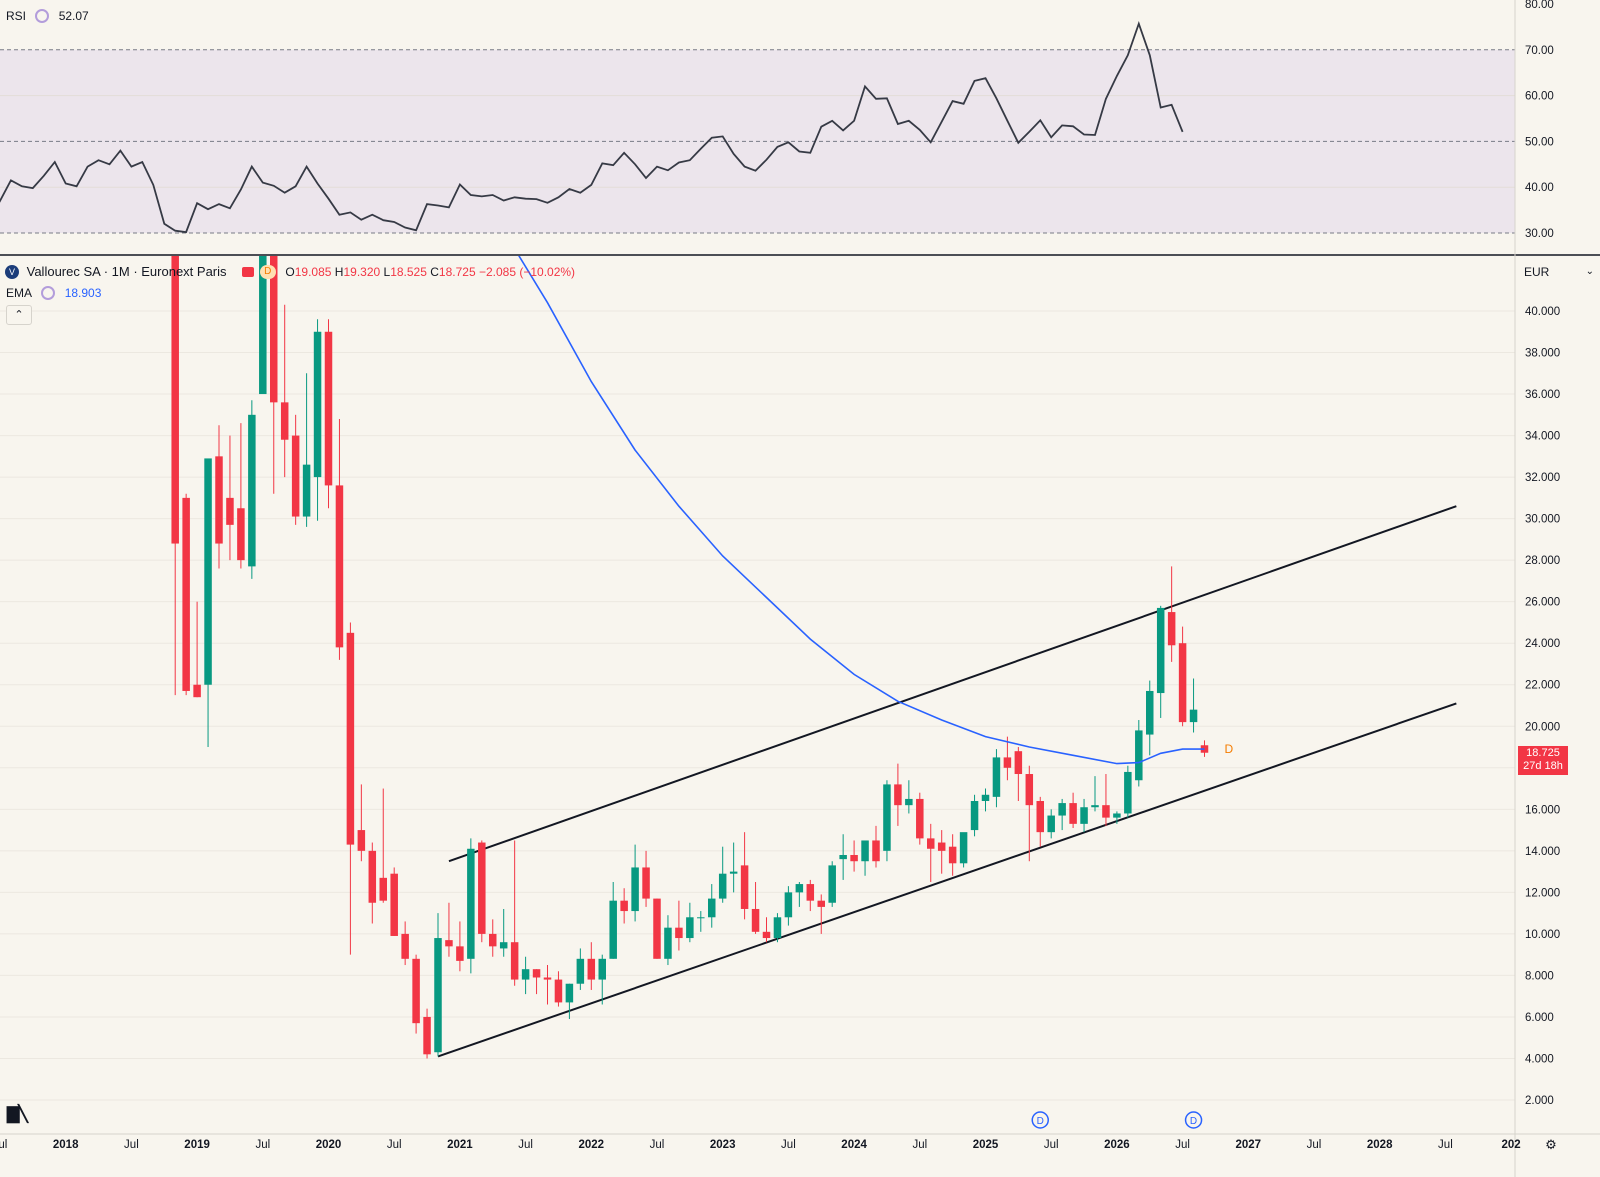  Describe the element at coordinates (248, 272) in the screenshot. I see `red-flag-icon` at that location.